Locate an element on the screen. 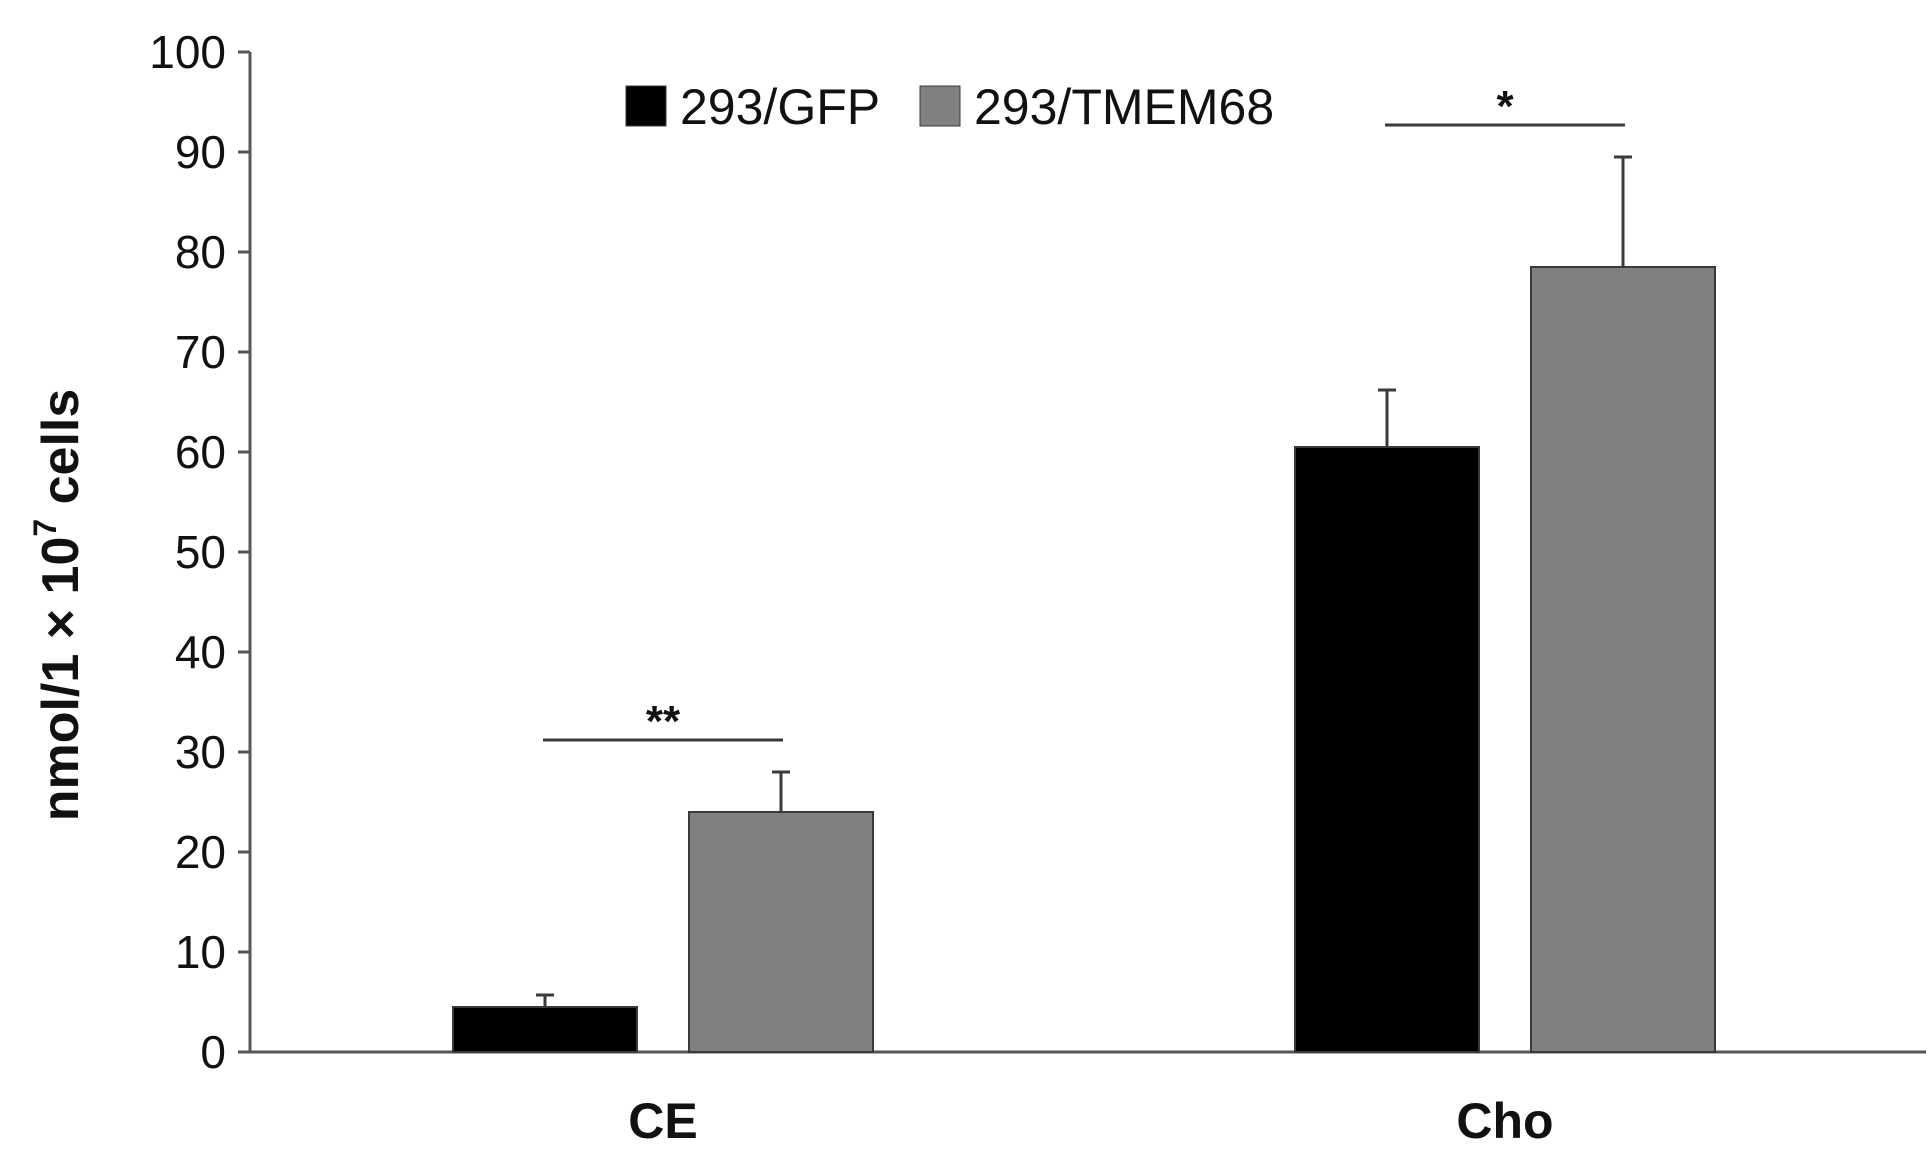 This screenshot has width=1931, height=1168. y-tick-label: 30 is located at coordinates (200, 752).